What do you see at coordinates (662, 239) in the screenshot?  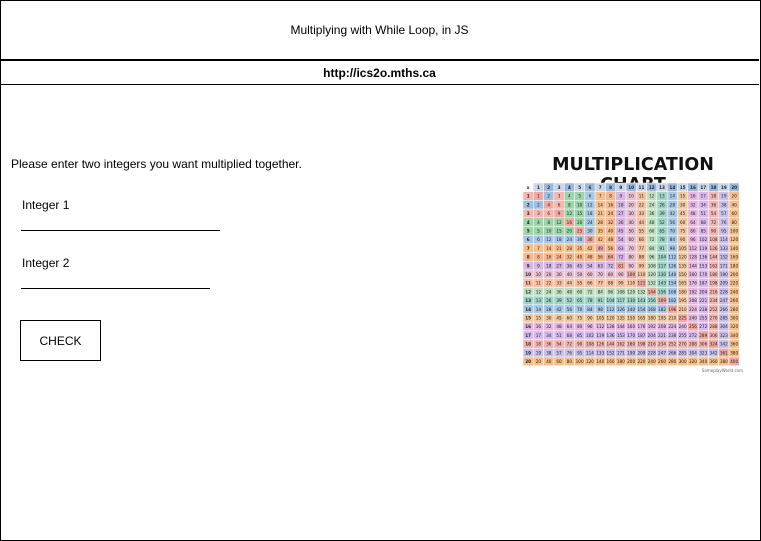 I see `chart-product-label: 78` at bounding box center [662, 239].